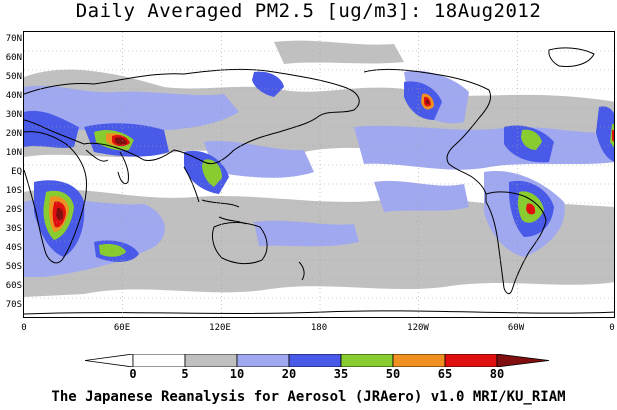  What do you see at coordinates (393, 374) in the screenshot?
I see `colorbar-label-50: 50` at bounding box center [393, 374].